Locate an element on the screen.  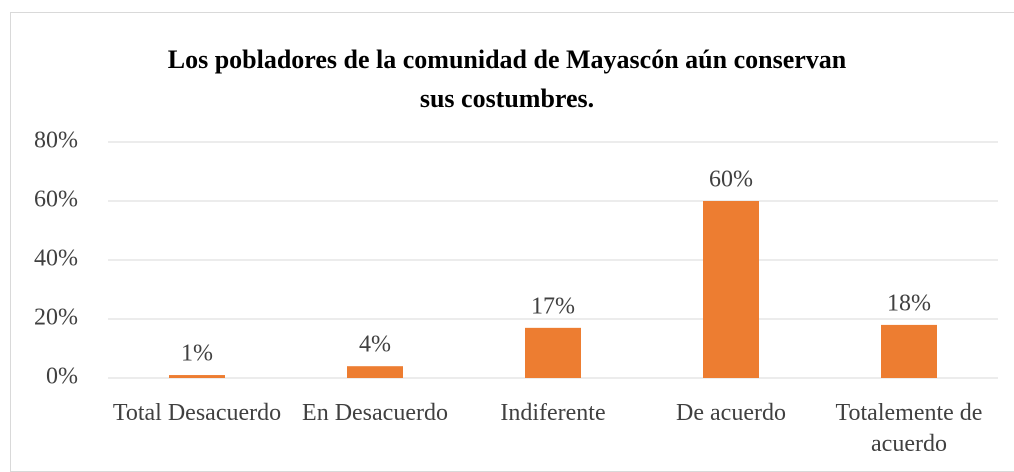
x-tick-label: Indiferente is located at coordinates (553, 413).